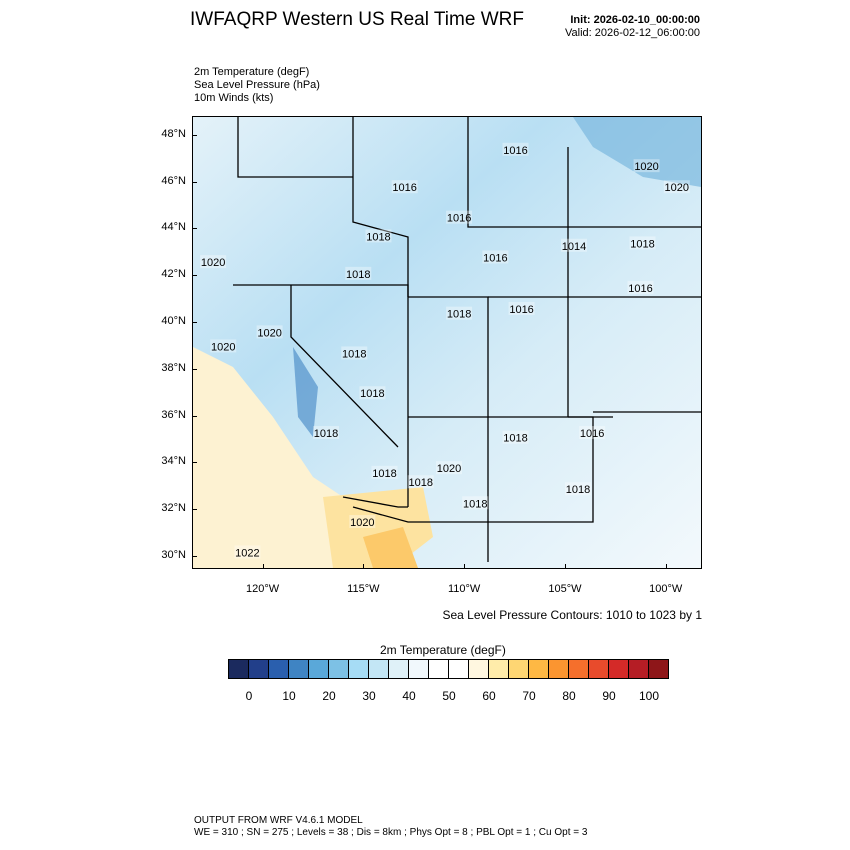 This screenshot has height=850, width=850. I want to click on lon-tick-label: 120°W, so click(262, 589).